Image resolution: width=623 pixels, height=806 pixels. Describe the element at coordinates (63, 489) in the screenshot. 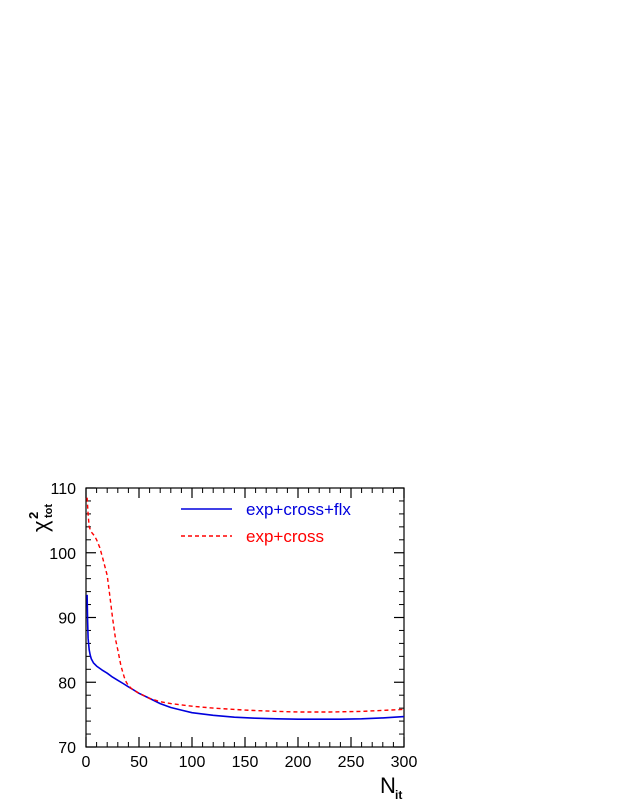

I see `y-tick-label: 110` at that location.